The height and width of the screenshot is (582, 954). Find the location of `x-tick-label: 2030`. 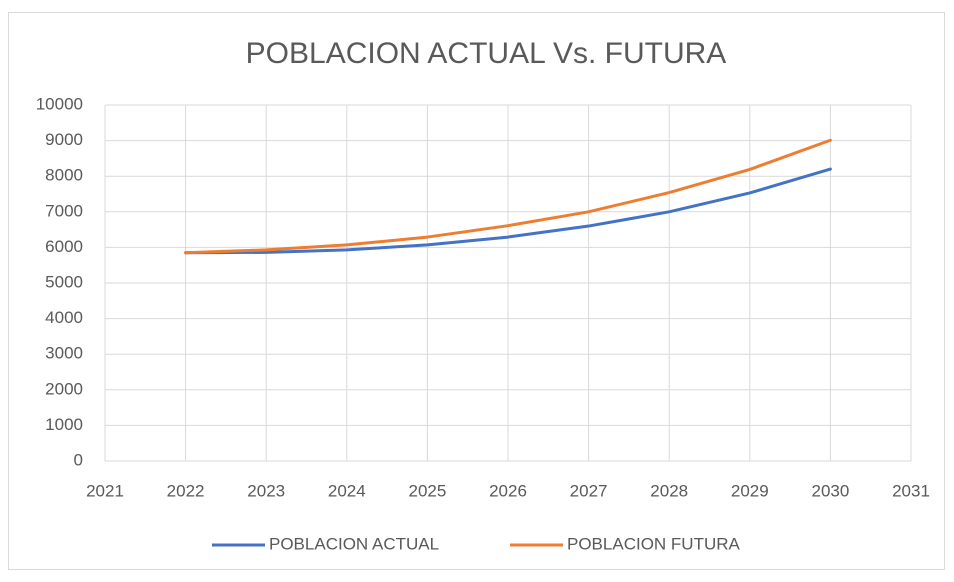

x-tick-label: 2030 is located at coordinates (830, 490).